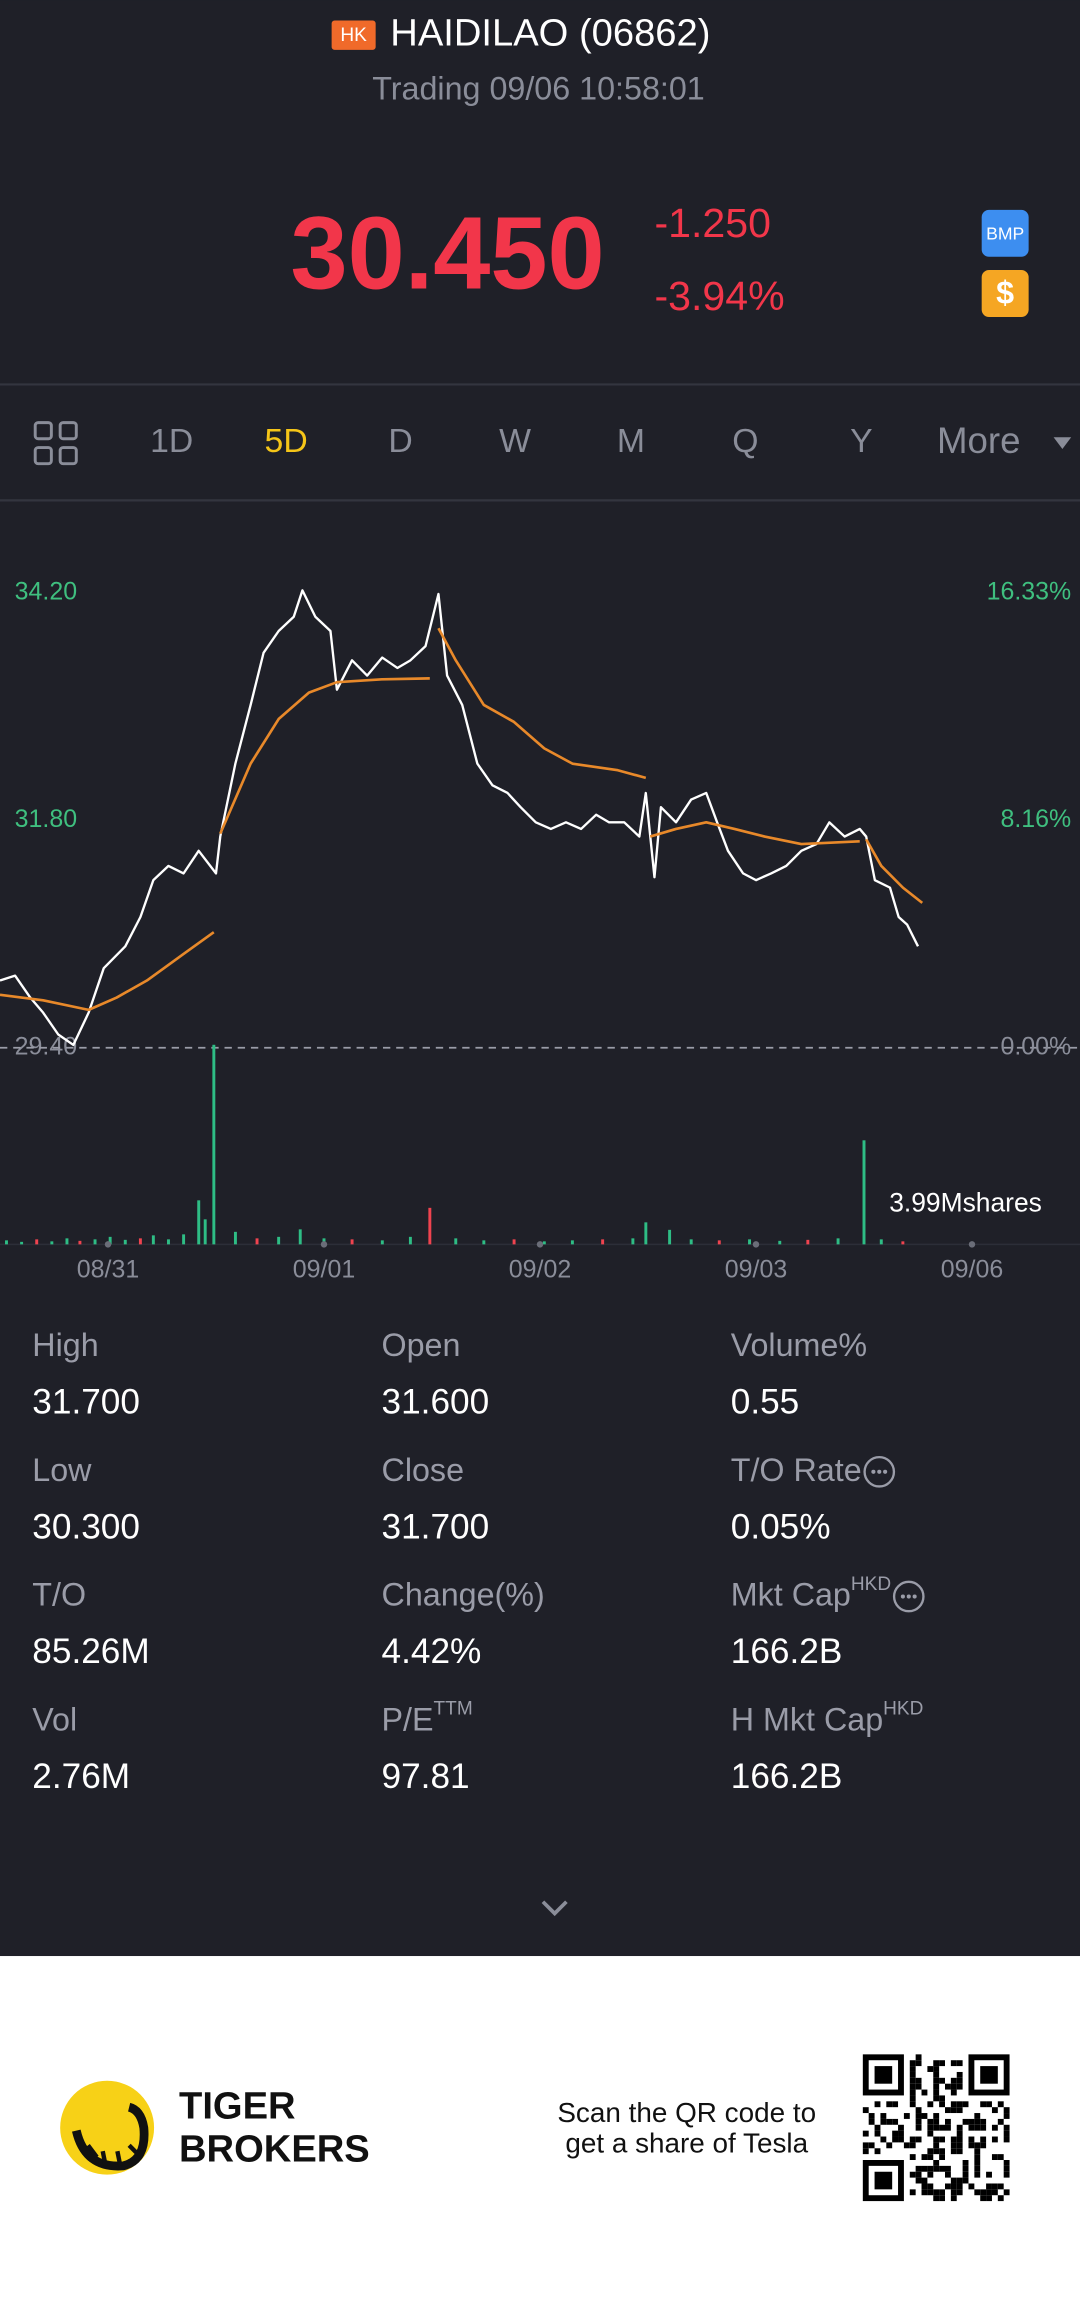 Image resolution: width=1080 pixels, height=2300 pixels. What do you see at coordinates (515, 441) in the screenshot?
I see `period-tab: W` at bounding box center [515, 441].